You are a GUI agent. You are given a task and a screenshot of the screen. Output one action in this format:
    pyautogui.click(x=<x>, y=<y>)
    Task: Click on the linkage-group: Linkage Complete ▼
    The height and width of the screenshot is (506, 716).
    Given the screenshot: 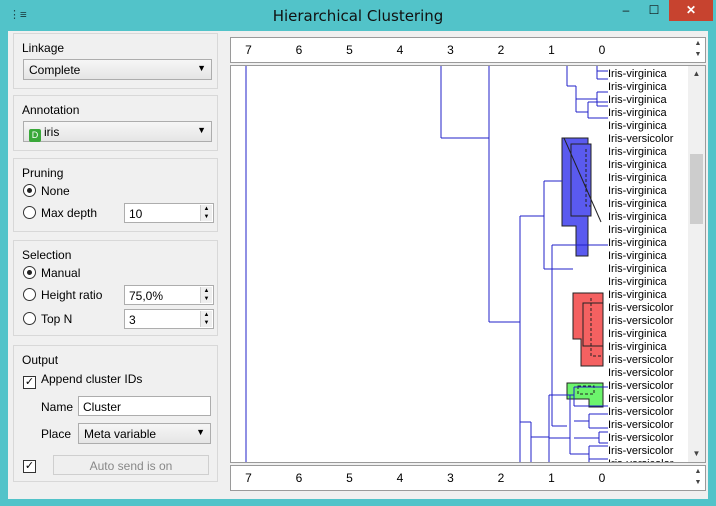 What is the action you would take?
    pyautogui.click(x=115, y=61)
    